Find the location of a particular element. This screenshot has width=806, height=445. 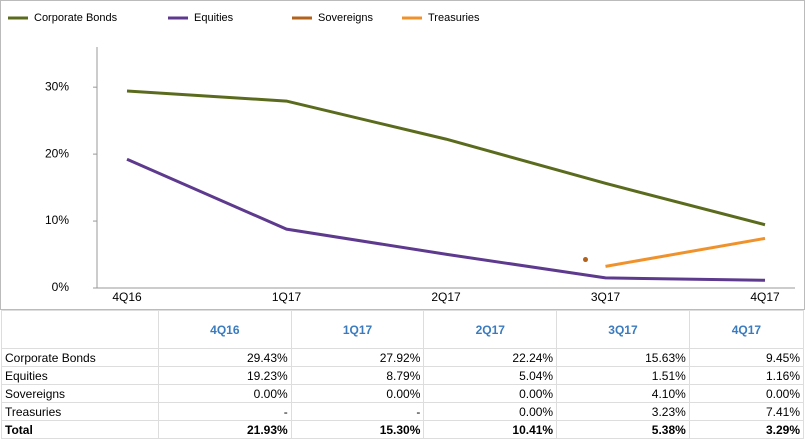

x-tick-label: 4Q17 is located at coordinates (765, 297).